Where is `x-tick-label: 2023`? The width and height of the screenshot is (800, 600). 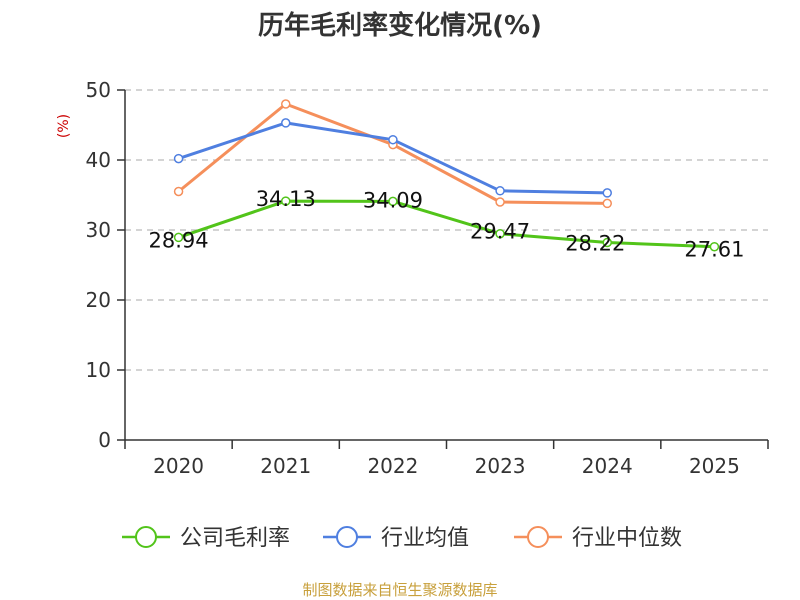 x-tick-label: 2023 is located at coordinates (500, 466).